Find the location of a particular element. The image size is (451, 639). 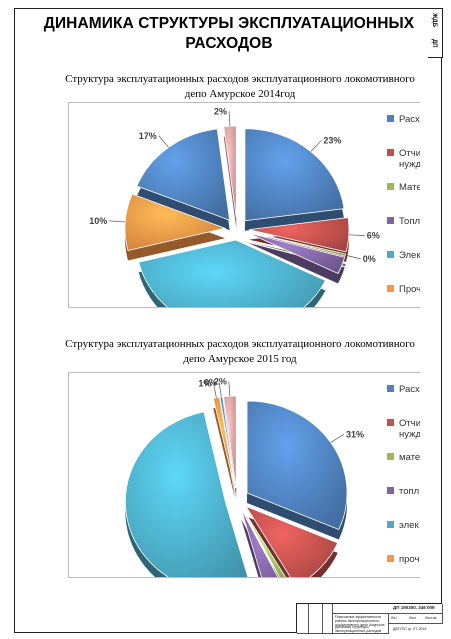

title-block-doc-code: ДП 190300. 346 009 is located at coordinates (414, 607).